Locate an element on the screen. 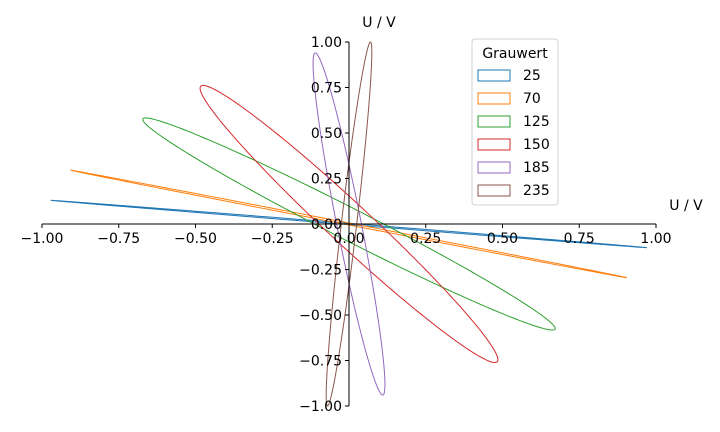 The width and height of the screenshot is (720, 432). legend-label-25: 25 is located at coordinates (532, 76).